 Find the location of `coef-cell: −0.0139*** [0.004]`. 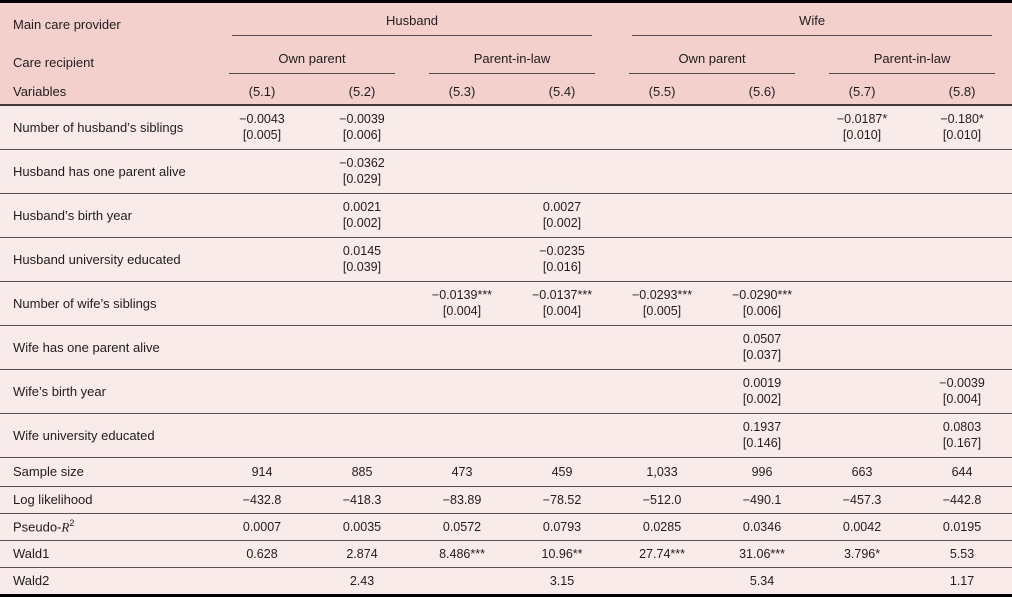

coef-cell: −0.0139*** [0.004] is located at coordinates (462, 302).